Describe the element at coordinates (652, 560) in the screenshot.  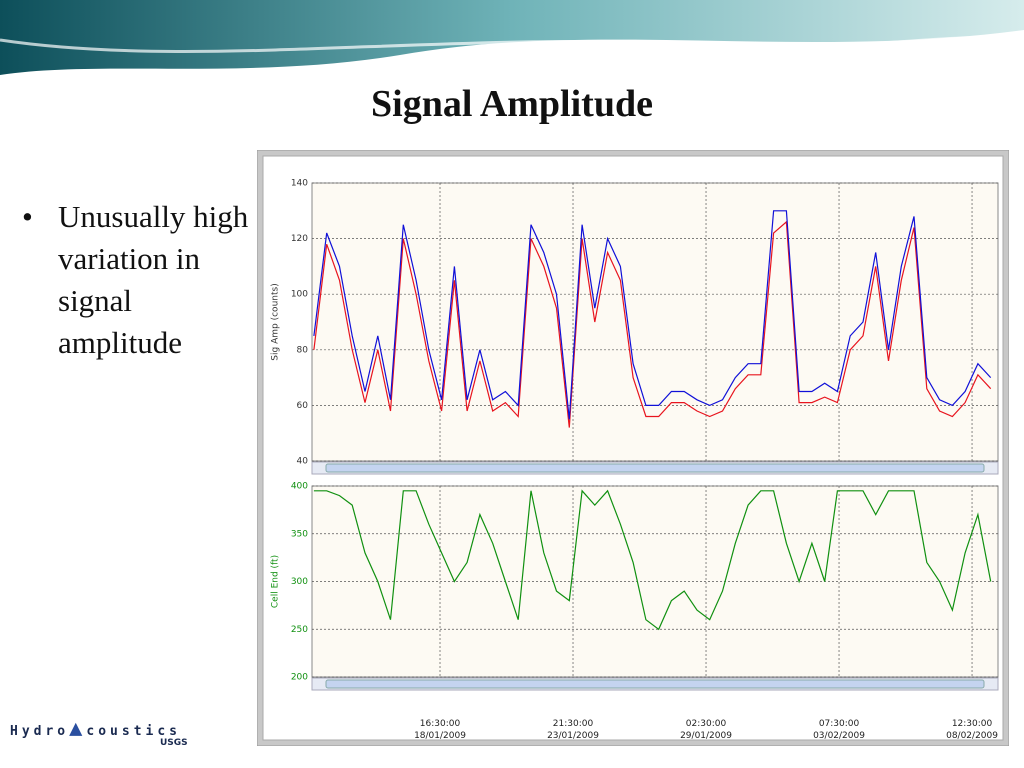
I see `series-line` at that location.